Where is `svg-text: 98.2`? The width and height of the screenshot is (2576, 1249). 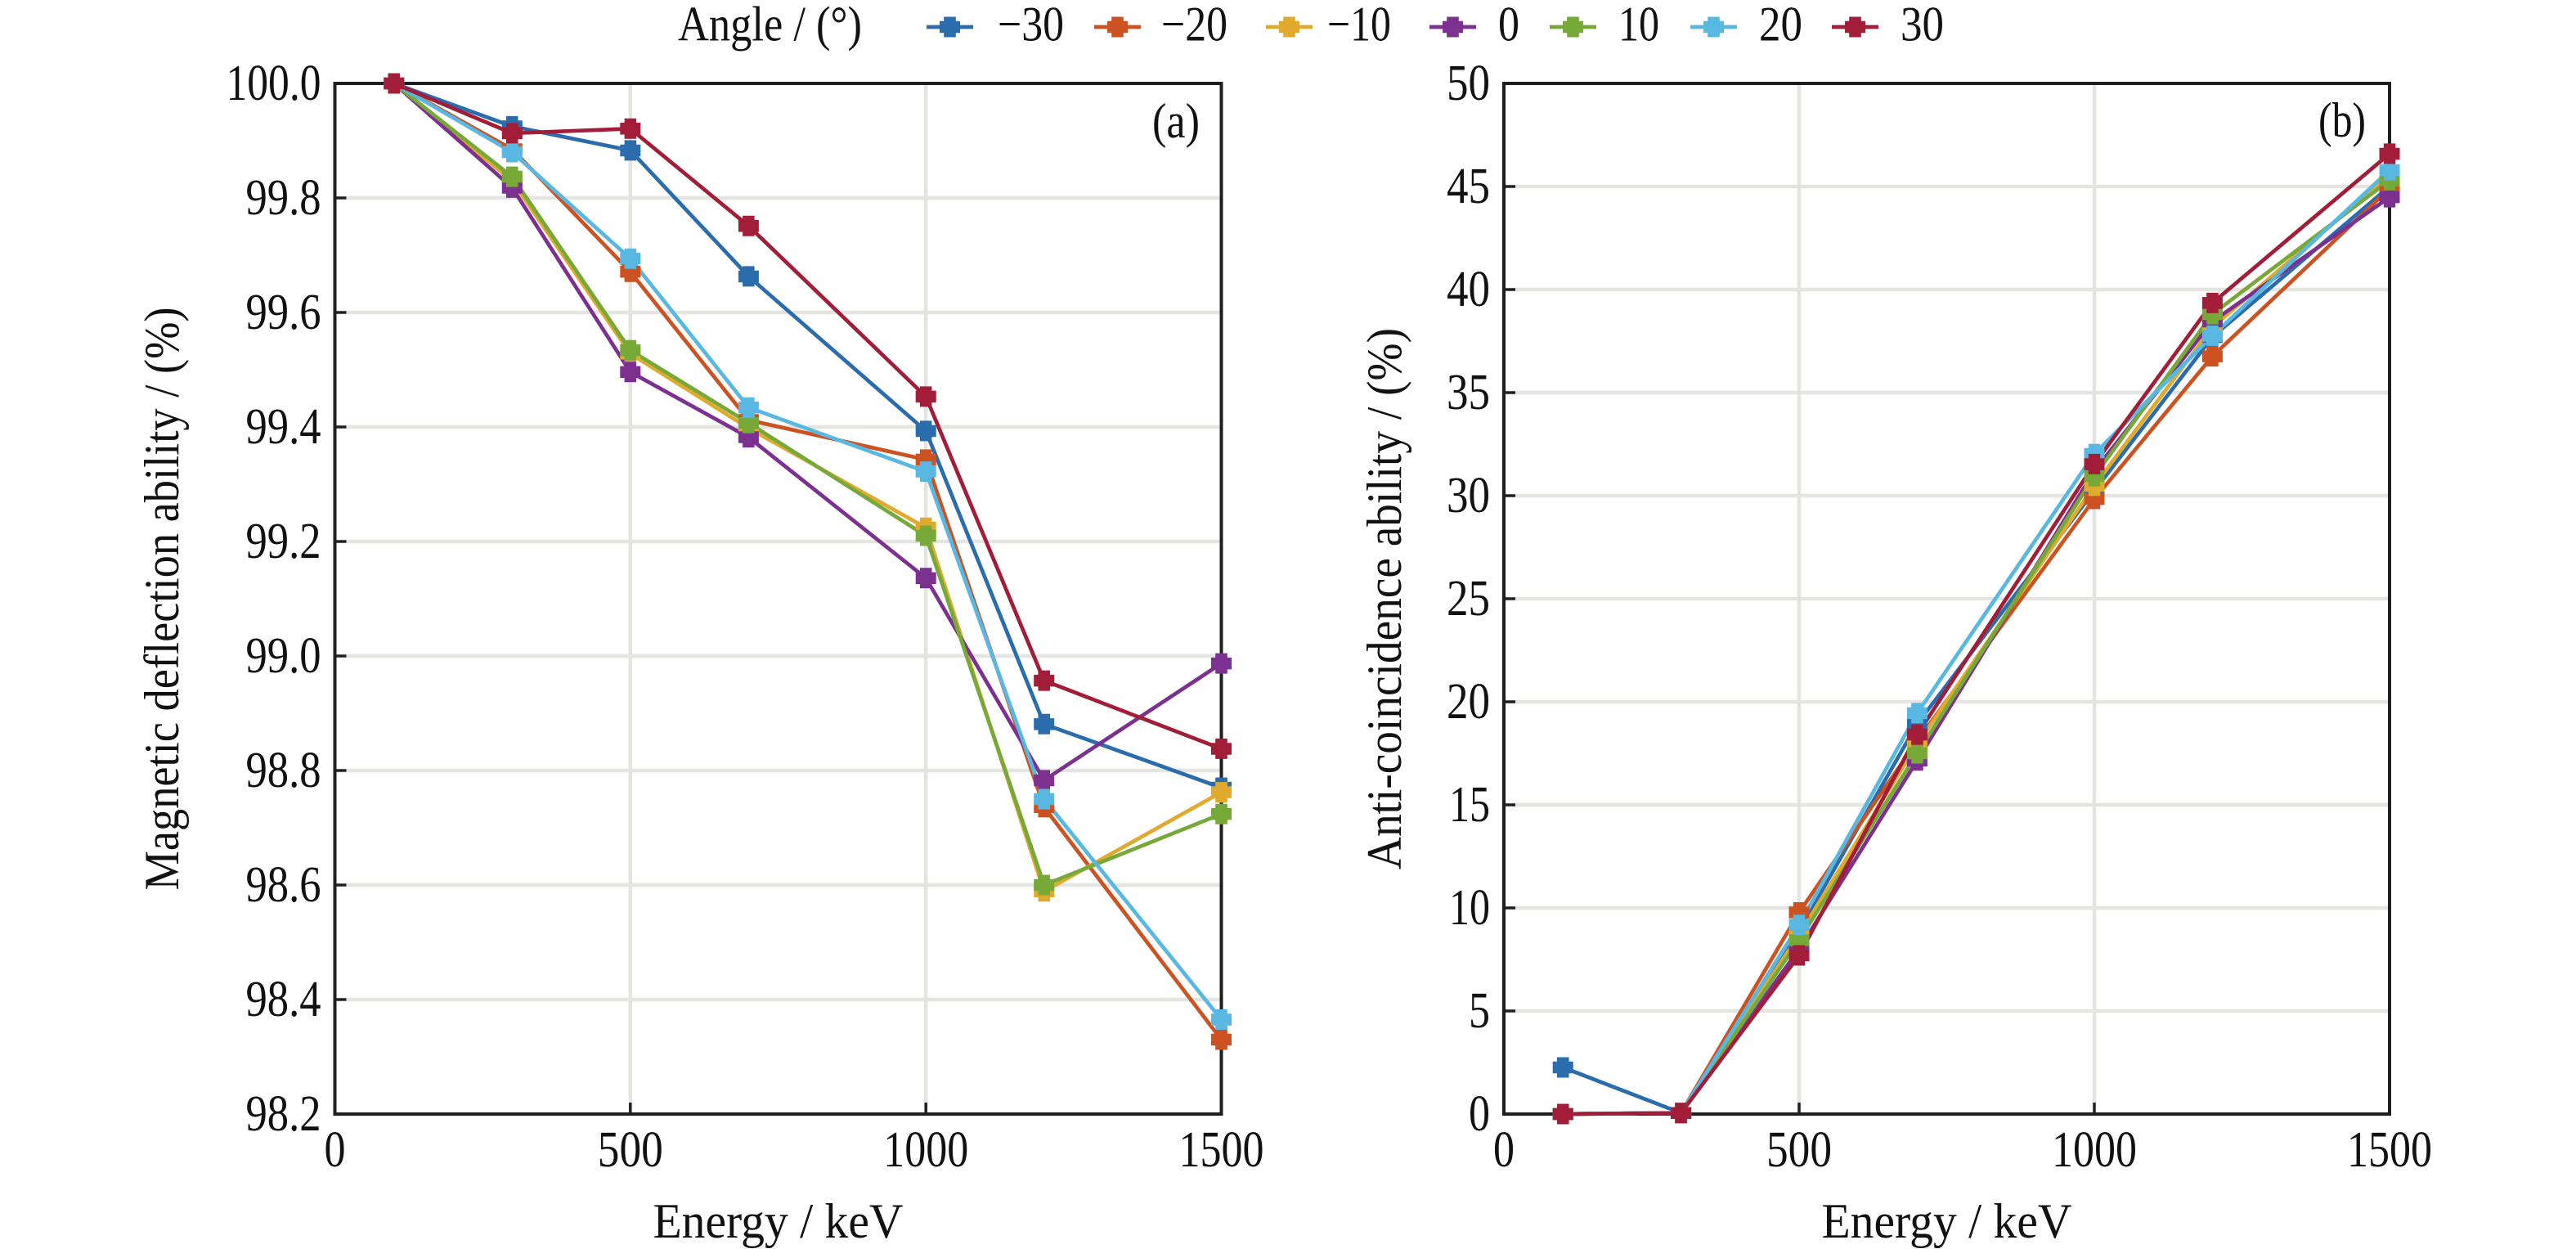
svg-text: 98.2 is located at coordinates (284, 1114).